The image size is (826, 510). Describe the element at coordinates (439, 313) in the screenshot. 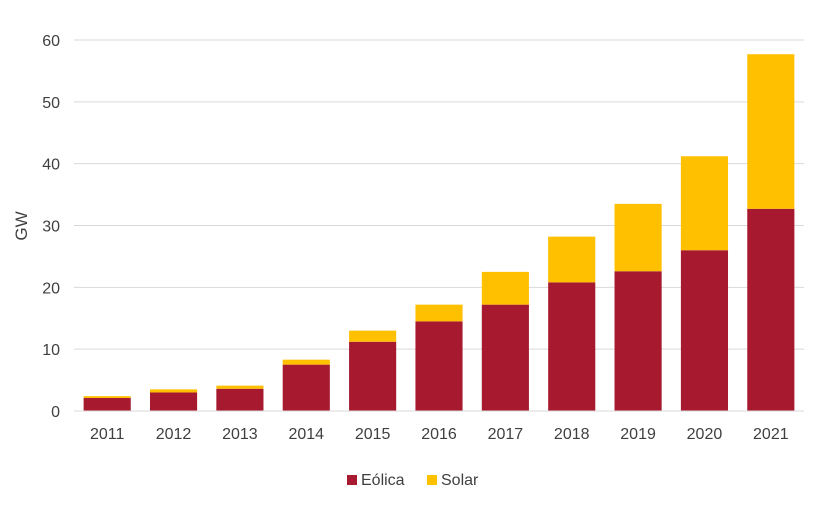

I see `bar-solar-2016` at that location.